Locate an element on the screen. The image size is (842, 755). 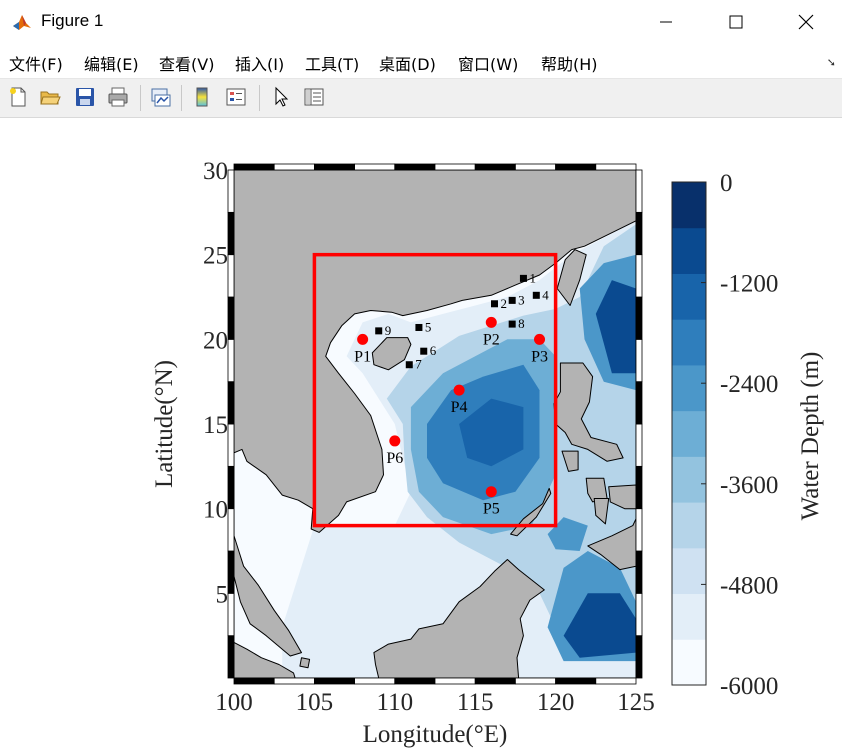
point-label: P4 is located at coordinates (459, 407).